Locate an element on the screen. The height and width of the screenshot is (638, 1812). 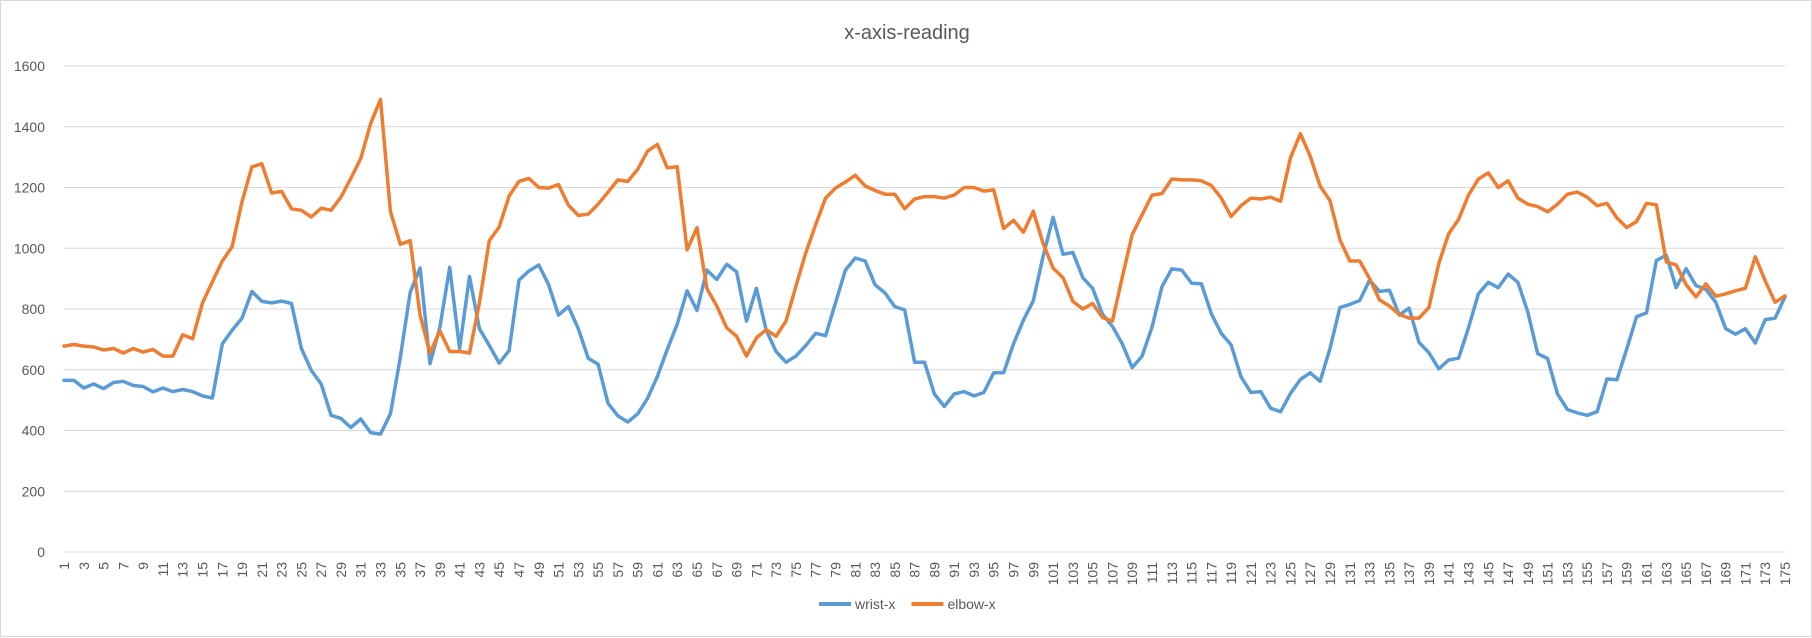
x-tick-label: 53 is located at coordinates (578, 570).